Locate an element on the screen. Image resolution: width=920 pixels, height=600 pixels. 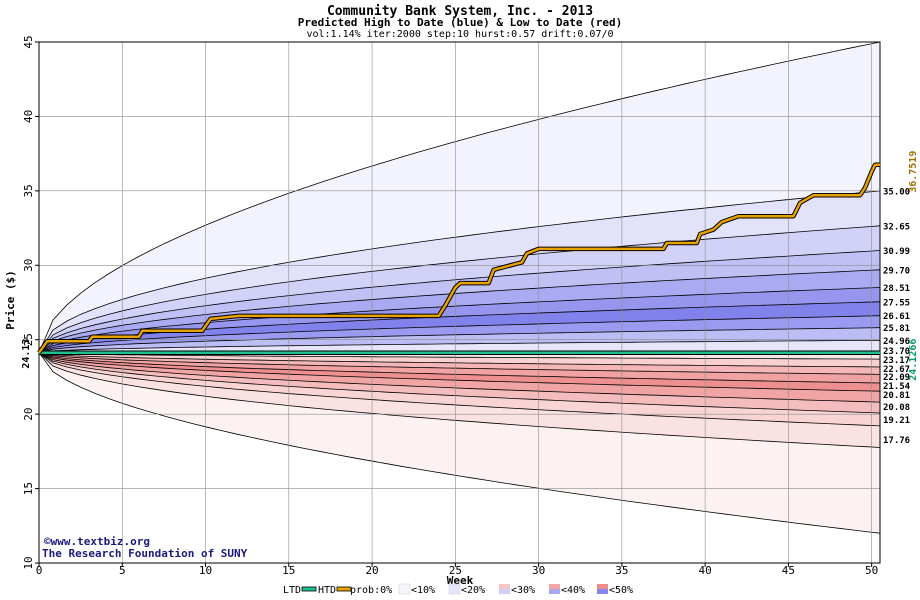
legend-label: <20% is located at coordinates (473, 590).